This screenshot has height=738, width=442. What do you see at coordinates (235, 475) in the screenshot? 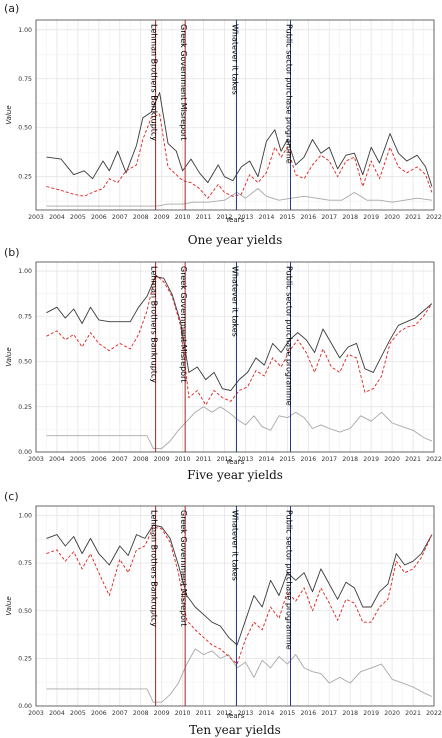
I see `panel-caption: Five year yields` at bounding box center [235, 475].